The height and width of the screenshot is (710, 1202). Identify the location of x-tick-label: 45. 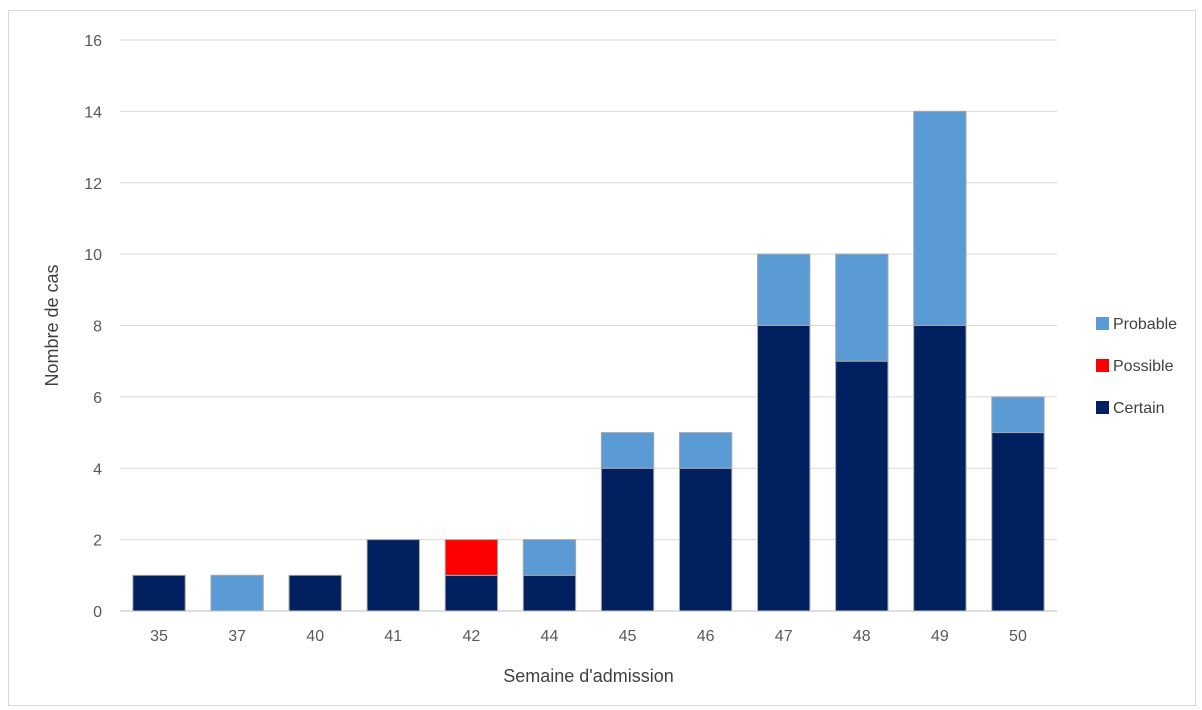
(628, 636).